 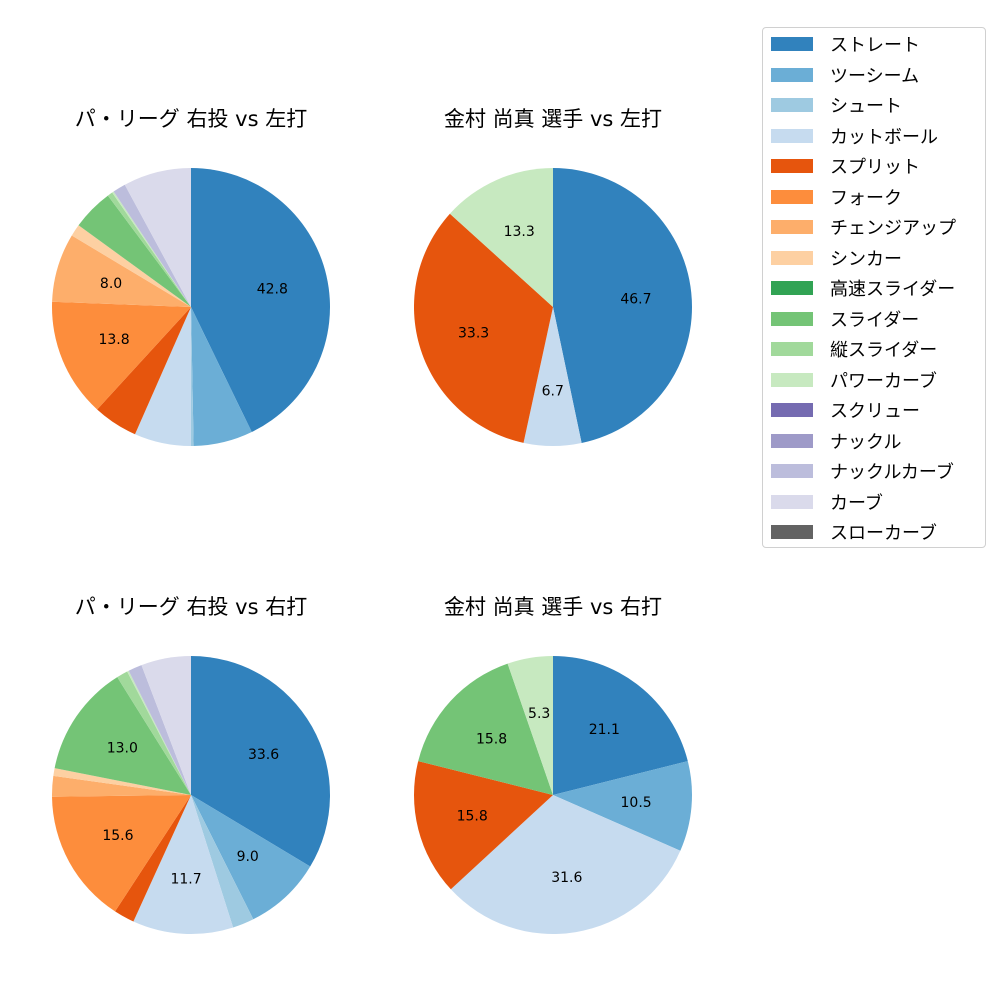 I want to click on legend-item: 縦スライダー, so click(x=854, y=349).